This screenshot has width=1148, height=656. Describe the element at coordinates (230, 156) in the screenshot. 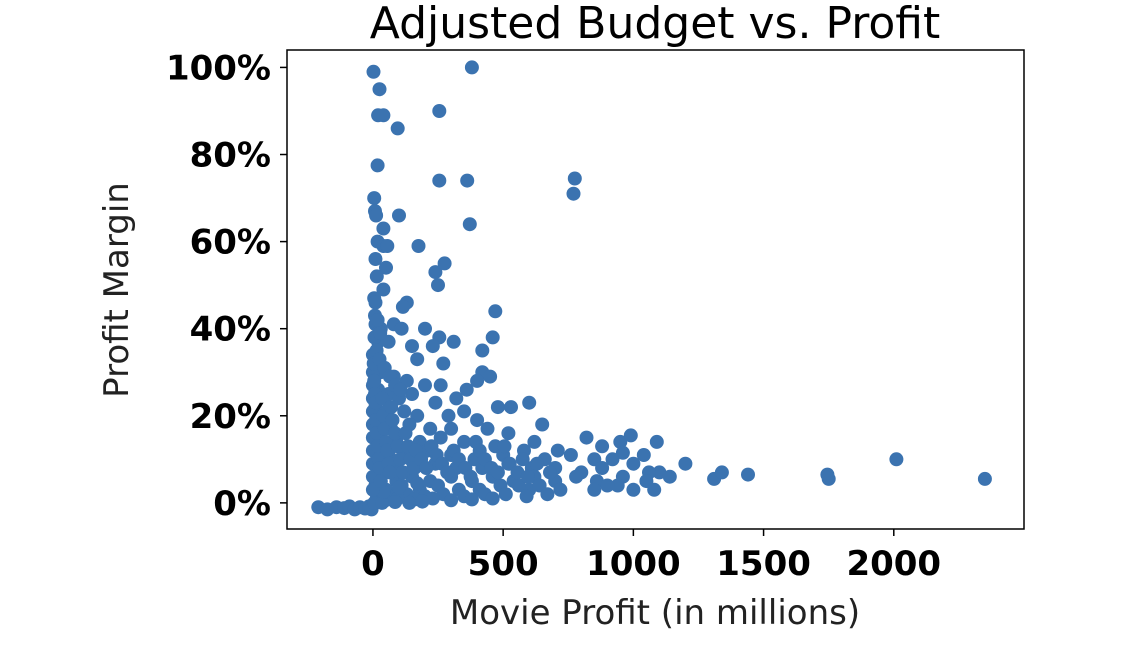

I see `y-tick-label: 80%` at that location.